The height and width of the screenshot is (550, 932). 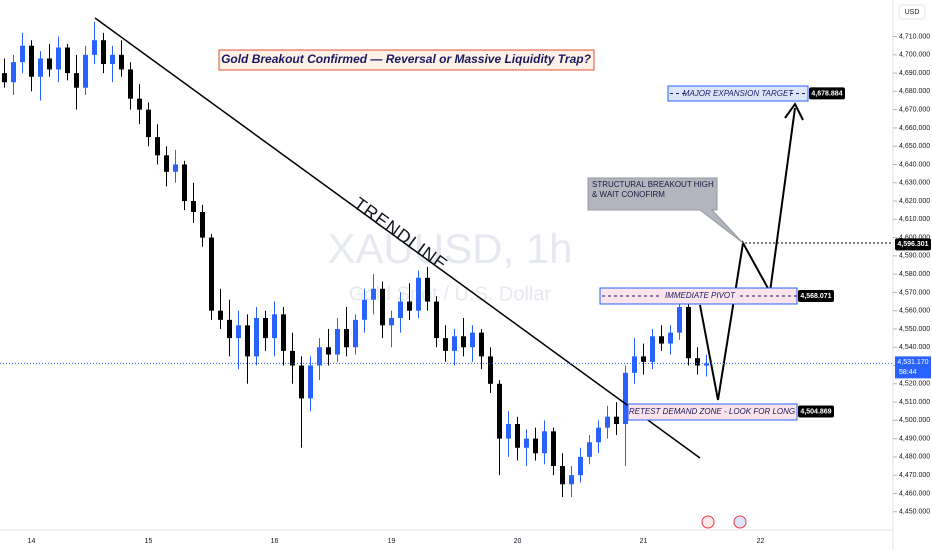 What do you see at coordinates (518, 541) in the screenshot?
I see `x-tick-label: 20` at bounding box center [518, 541].